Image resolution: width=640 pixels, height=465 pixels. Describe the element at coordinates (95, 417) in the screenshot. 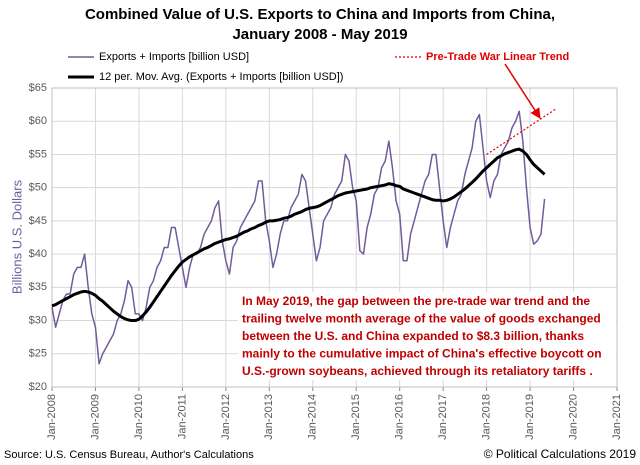

I see `x-tick-label: Jan-2009` at that location.